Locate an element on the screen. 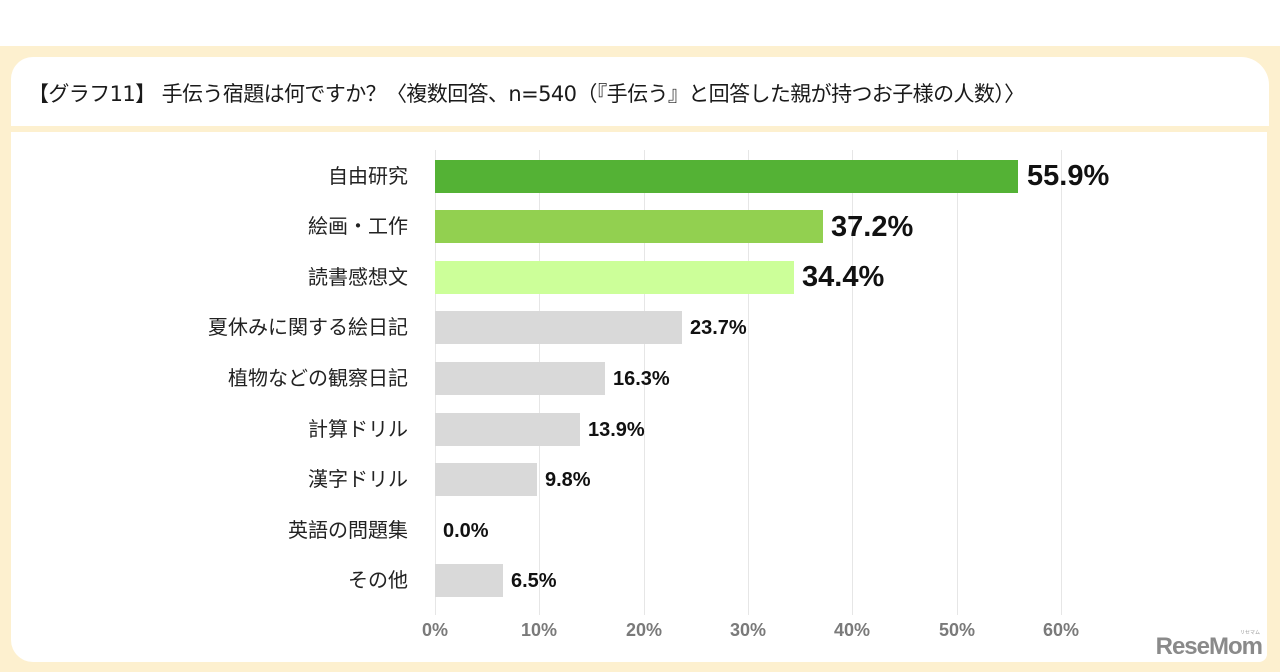 This screenshot has height=672, width=1280. x-tick-label: 50% is located at coordinates (957, 630).